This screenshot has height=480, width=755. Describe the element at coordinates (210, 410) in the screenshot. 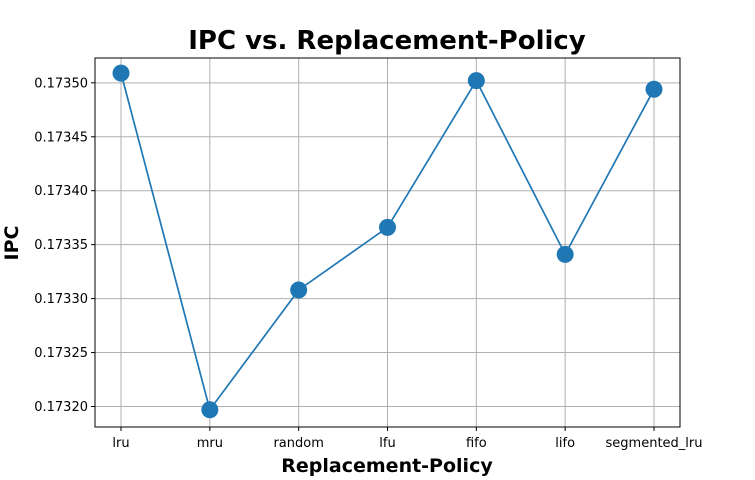

I see `data-point-mru` at that location.